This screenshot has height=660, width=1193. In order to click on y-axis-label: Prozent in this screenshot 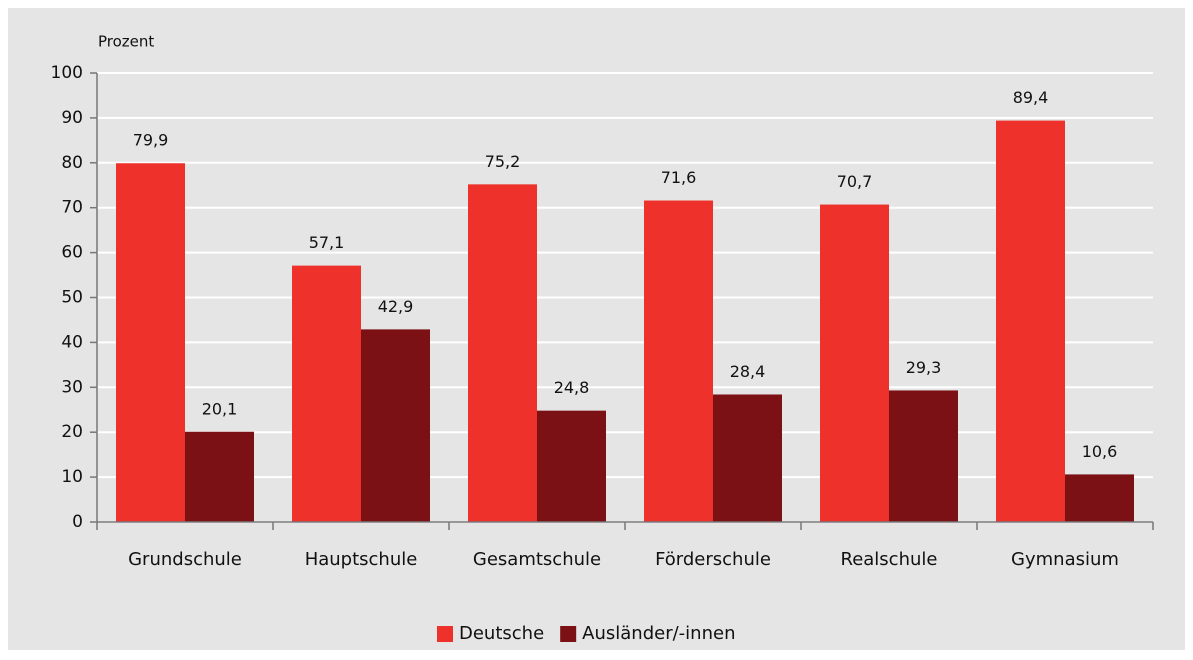, I will do `click(126, 42)`.